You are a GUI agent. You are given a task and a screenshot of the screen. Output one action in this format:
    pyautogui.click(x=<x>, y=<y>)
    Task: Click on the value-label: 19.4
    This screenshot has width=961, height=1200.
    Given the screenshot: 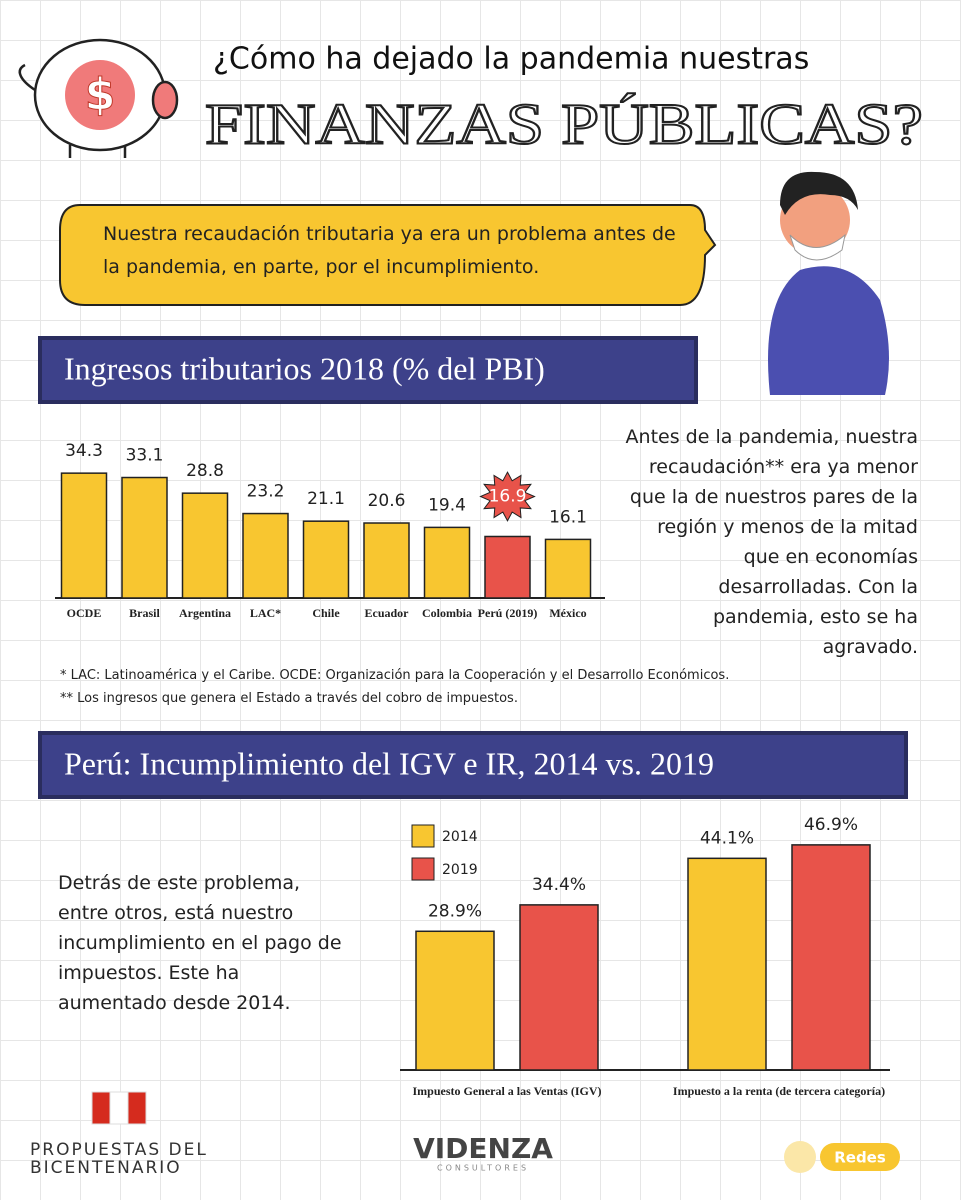 What is the action you would take?
    pyautogui.click(x=447, y=505)
    